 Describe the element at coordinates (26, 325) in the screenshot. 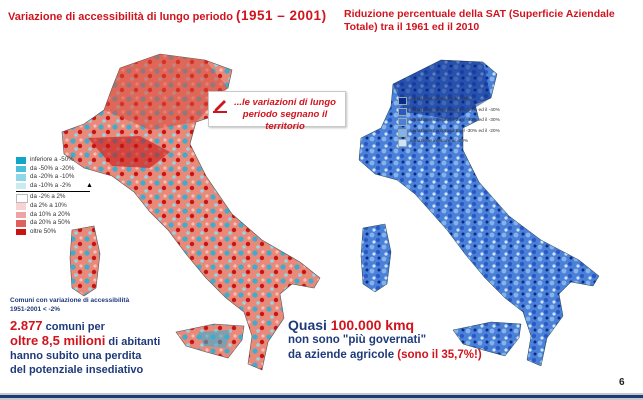

I see `stat-left-number: 2.877` at that location.